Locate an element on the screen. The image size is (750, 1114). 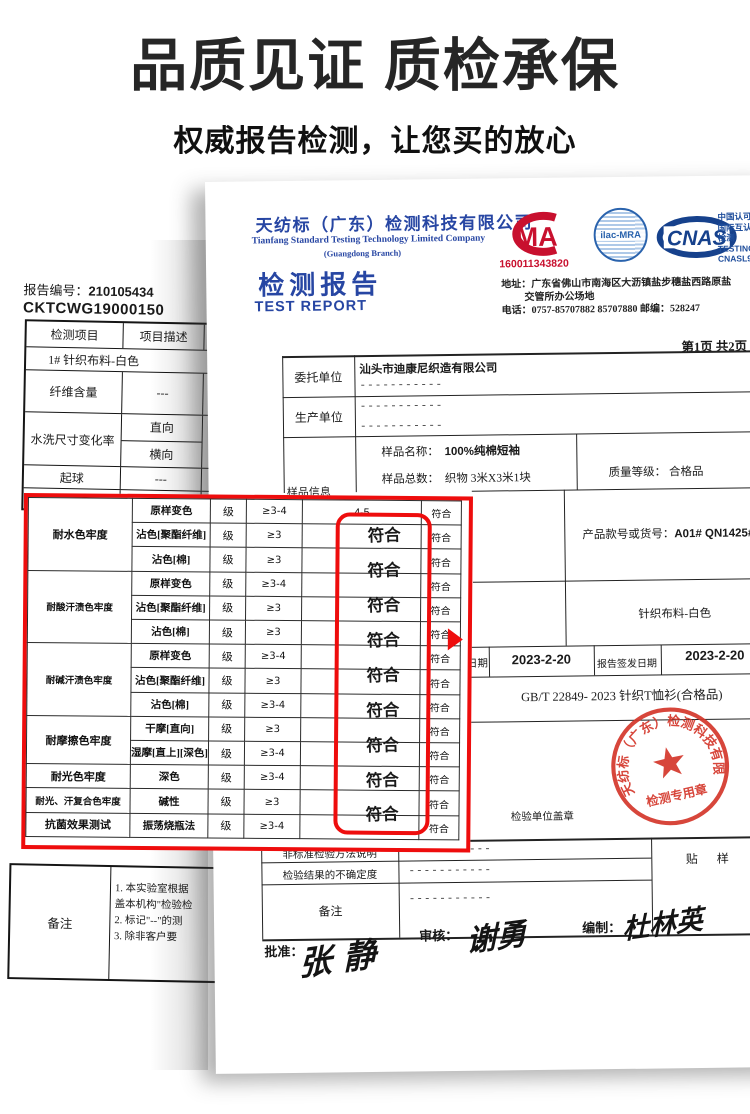
approve-signature: 张 静 is located at coordinates (337, 959).